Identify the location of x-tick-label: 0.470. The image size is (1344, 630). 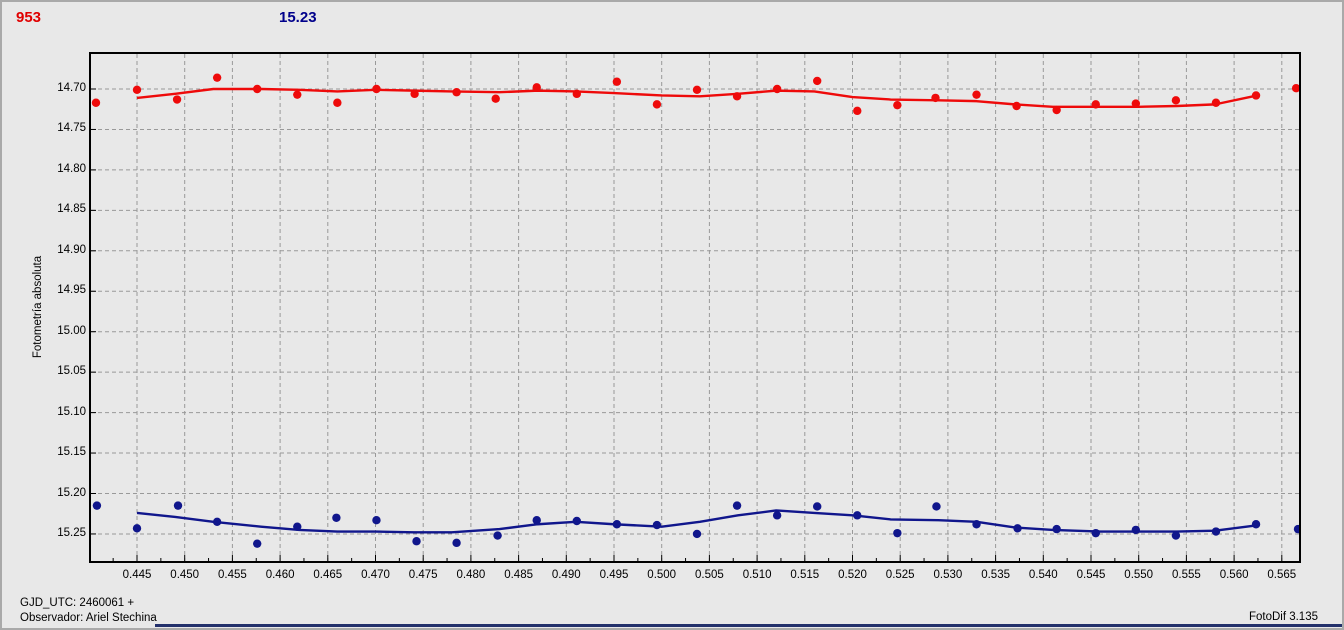
(375, 575).